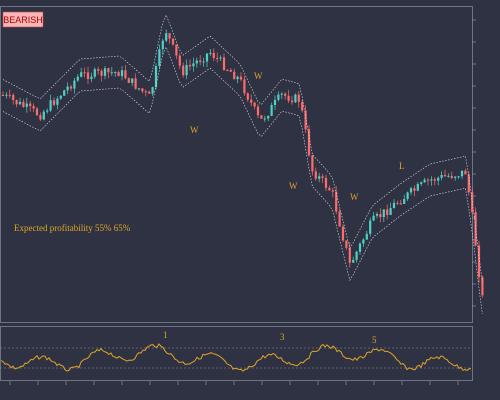  What do you see at coordinates (165, 335) in the screenshot?
I see `indicator-mark: 1` at bounding box center [165, 335].